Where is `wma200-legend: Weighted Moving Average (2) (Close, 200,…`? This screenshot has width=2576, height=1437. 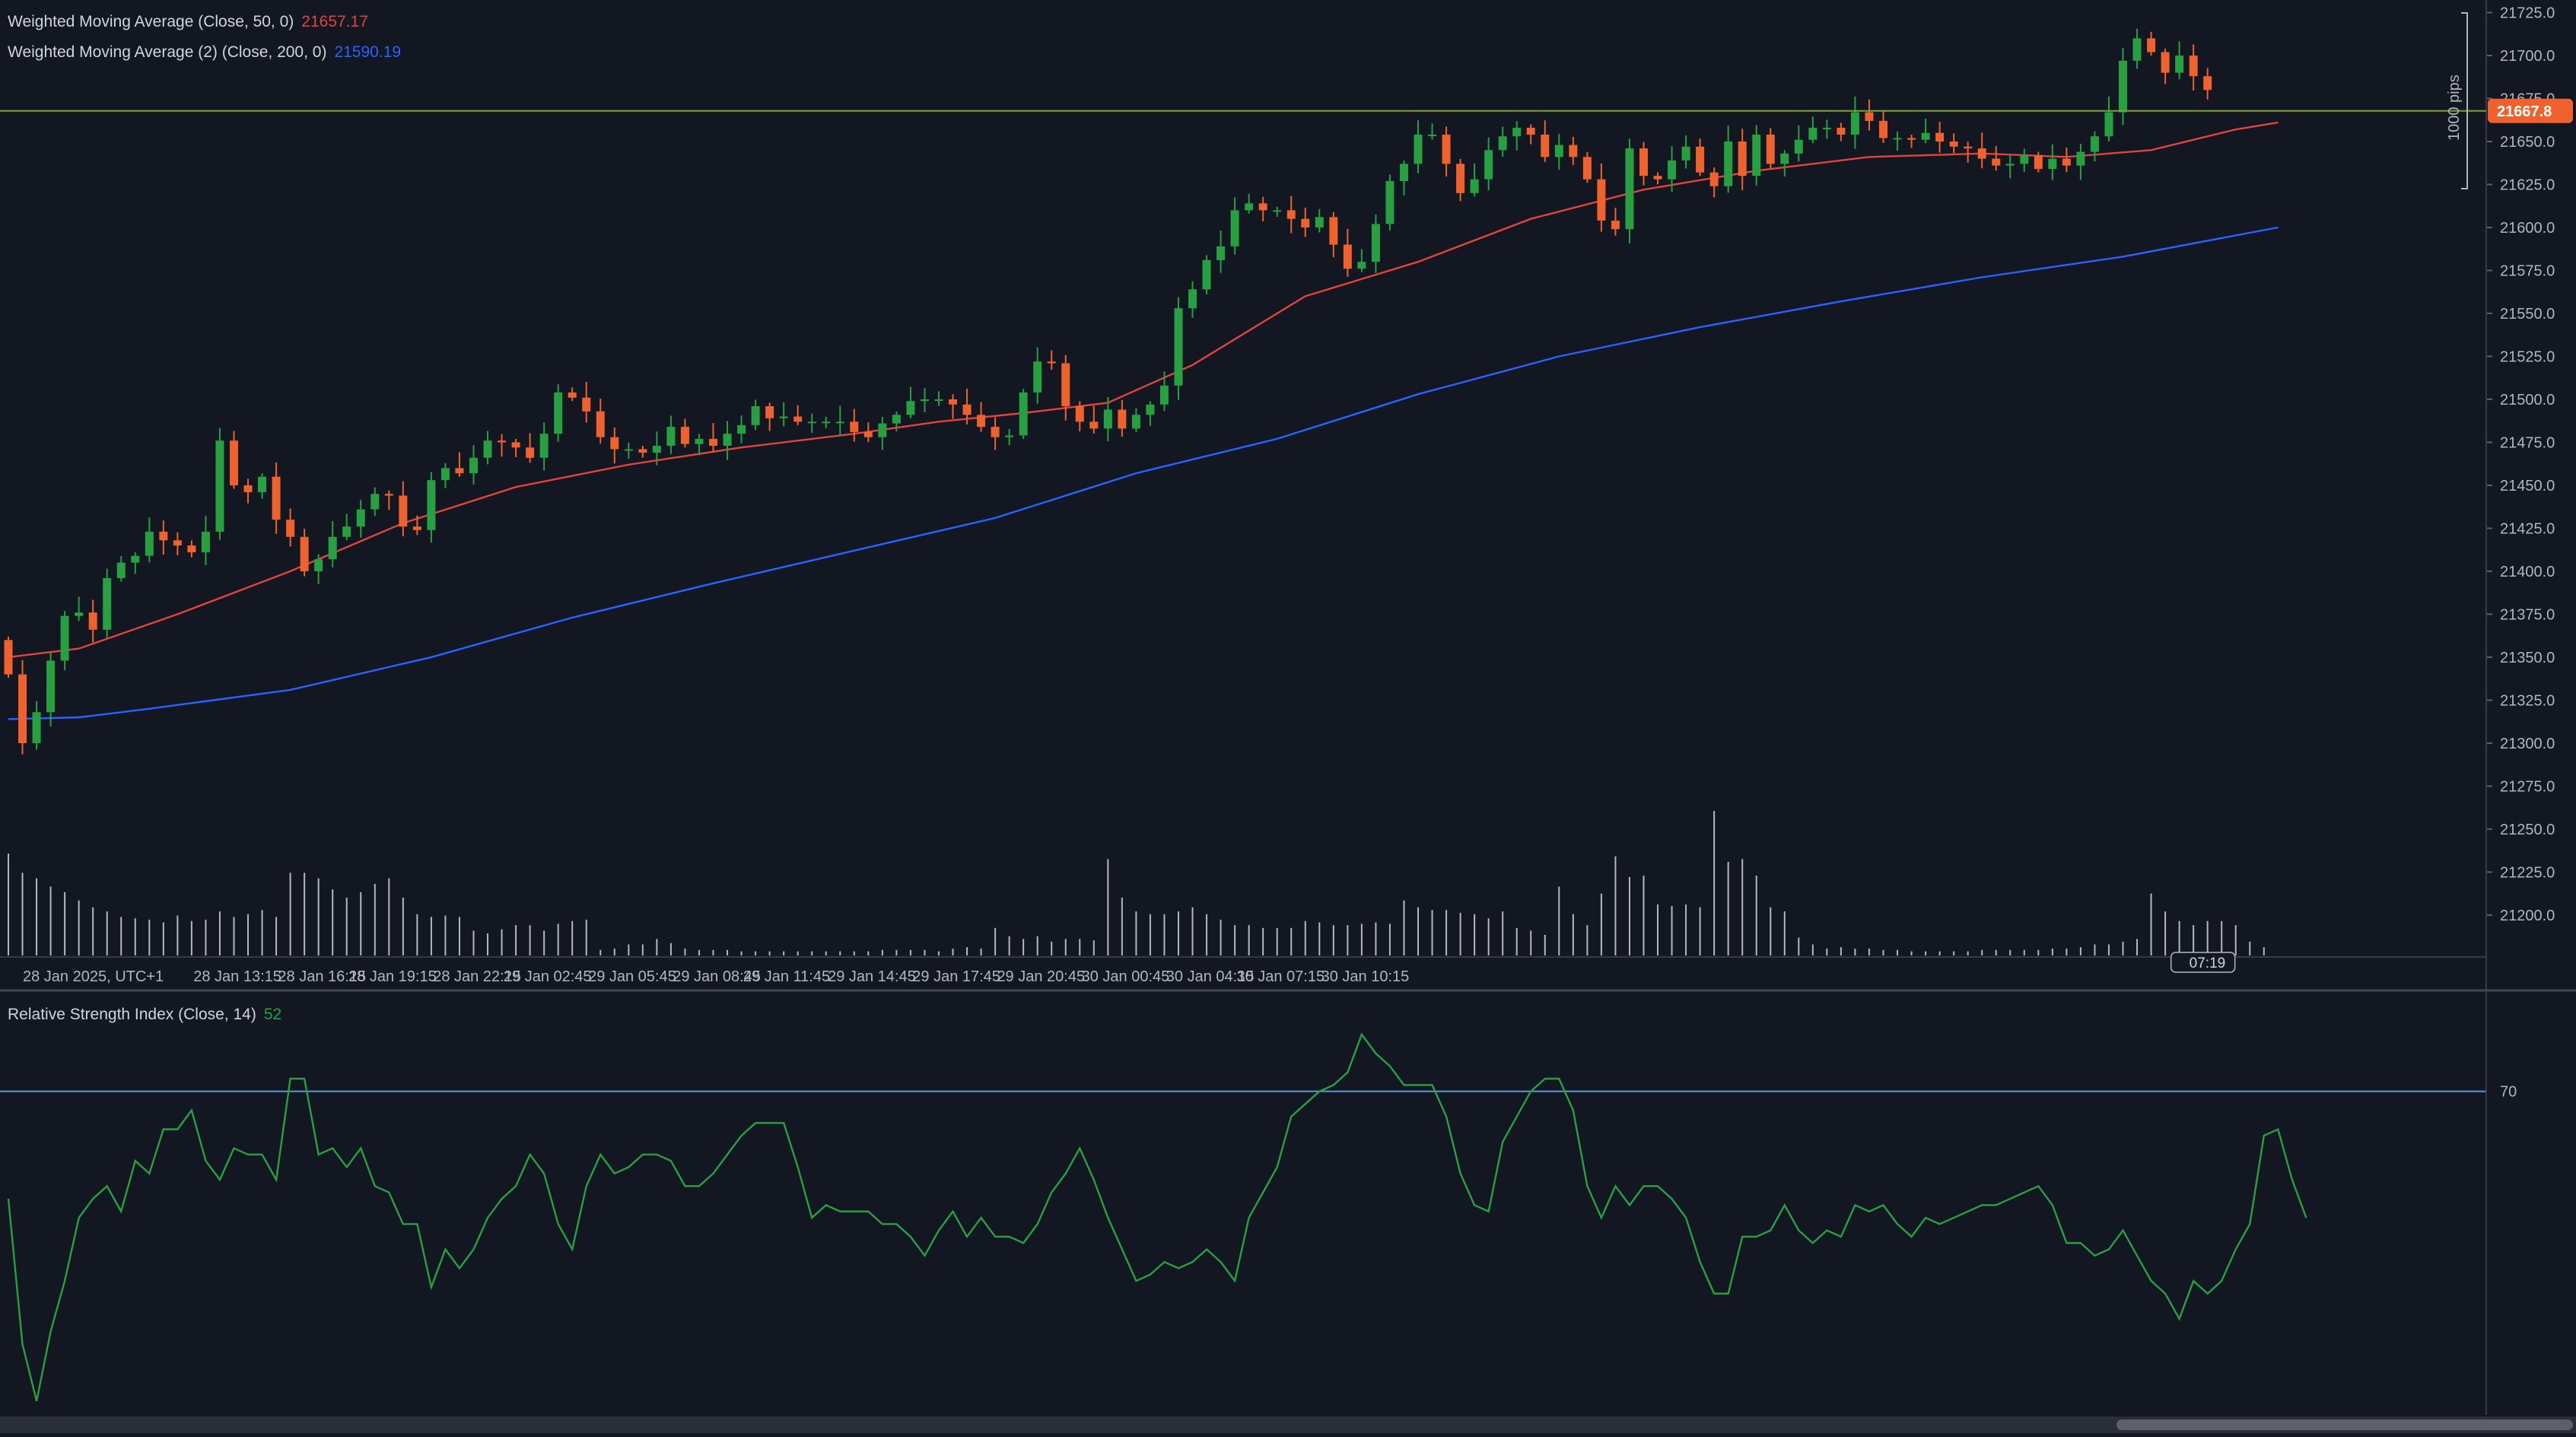 wma200-legend: Weighted Moving Average (2) (Close, 200,… is located at coordinates (204, 53).